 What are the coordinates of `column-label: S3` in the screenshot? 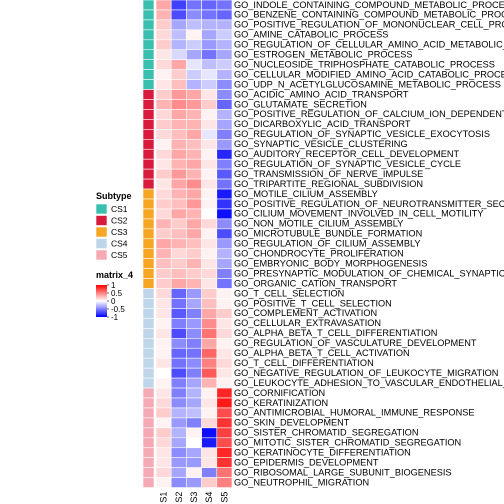 It's located at (194, 497).